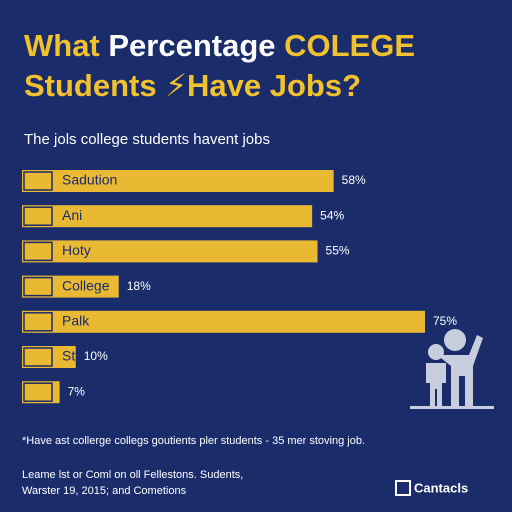 The height and width of the screenshot is (512, 512). What do you see at coordinates (332, 215) in the screenshot?
I see `value-label: 54%` at bounding box center [332, 215].